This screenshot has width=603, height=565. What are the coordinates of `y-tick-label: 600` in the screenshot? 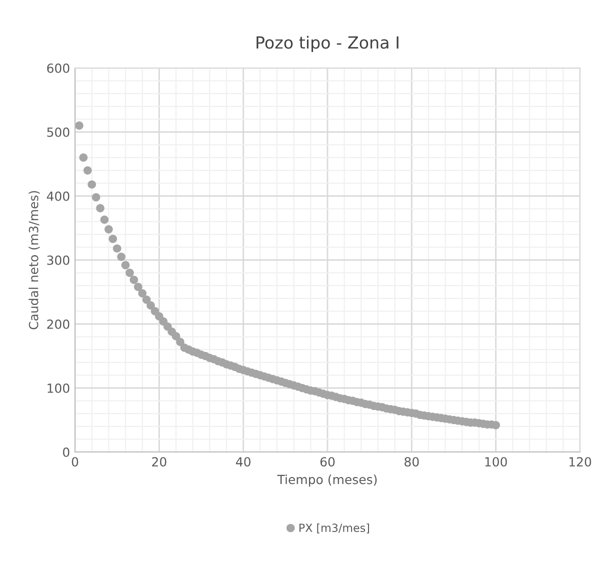 It's located at (58, 68).